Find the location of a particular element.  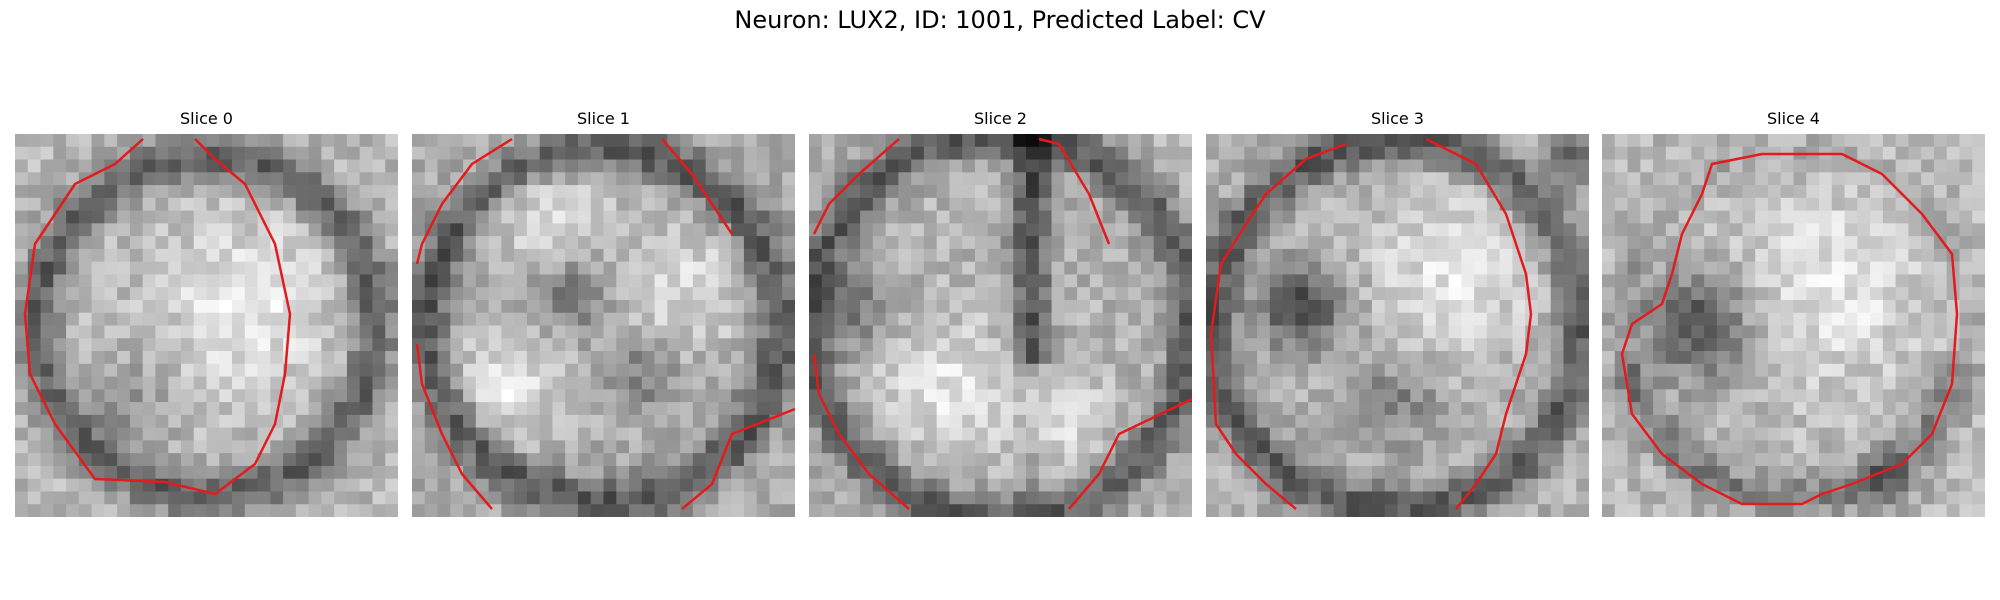

slice-panel-0: Slice 0 is located at coordinates (206, 312).